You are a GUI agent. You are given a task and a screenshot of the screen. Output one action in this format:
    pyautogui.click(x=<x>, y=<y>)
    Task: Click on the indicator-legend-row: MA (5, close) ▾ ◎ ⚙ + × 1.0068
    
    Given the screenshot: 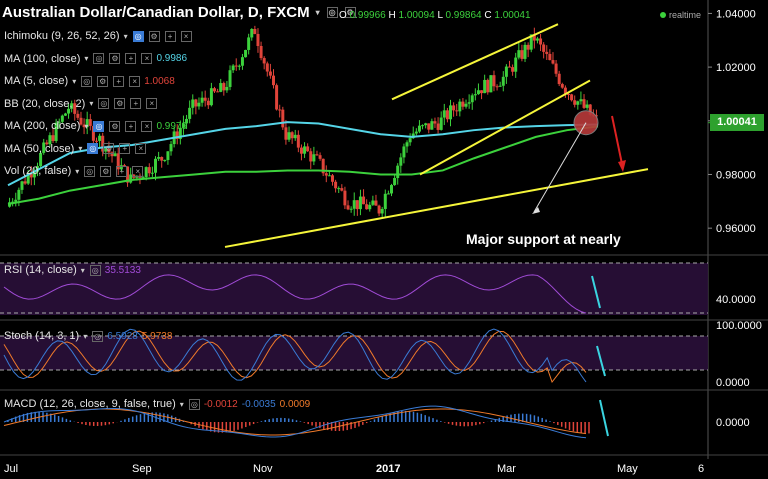 What is the action you would take?
    pyautogui.click(x=89, y=81)
    